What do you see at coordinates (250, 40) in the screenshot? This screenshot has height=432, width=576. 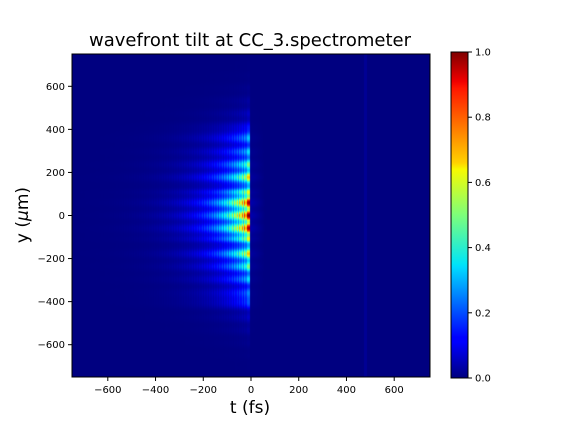 I see `chart-title: wavefront tilt at CC_3.spectrometer` at bounding box center [250, 40].